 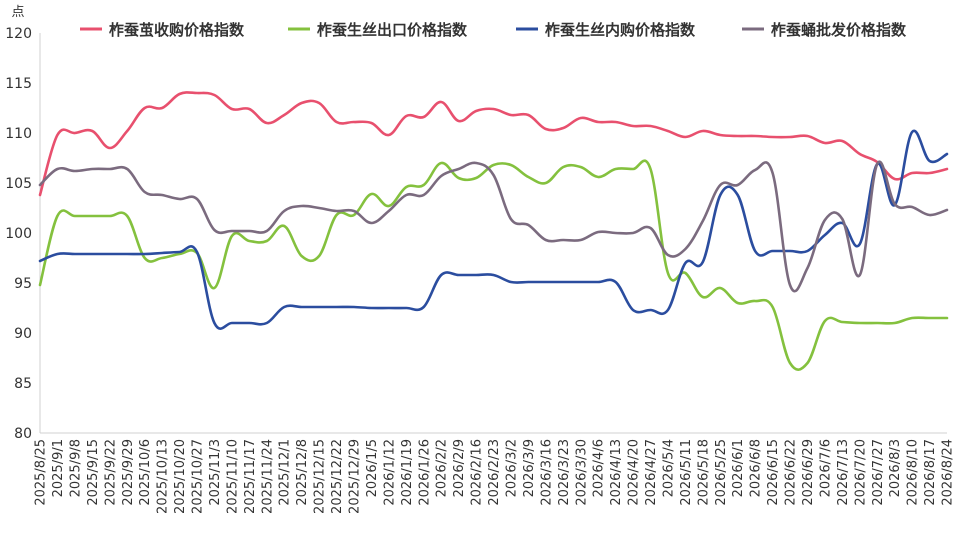 What do you see at coordinates (477, 472) in the screenshot?
I see `x-tick-label: 2026/2/16` at bounding box center [477, 472].